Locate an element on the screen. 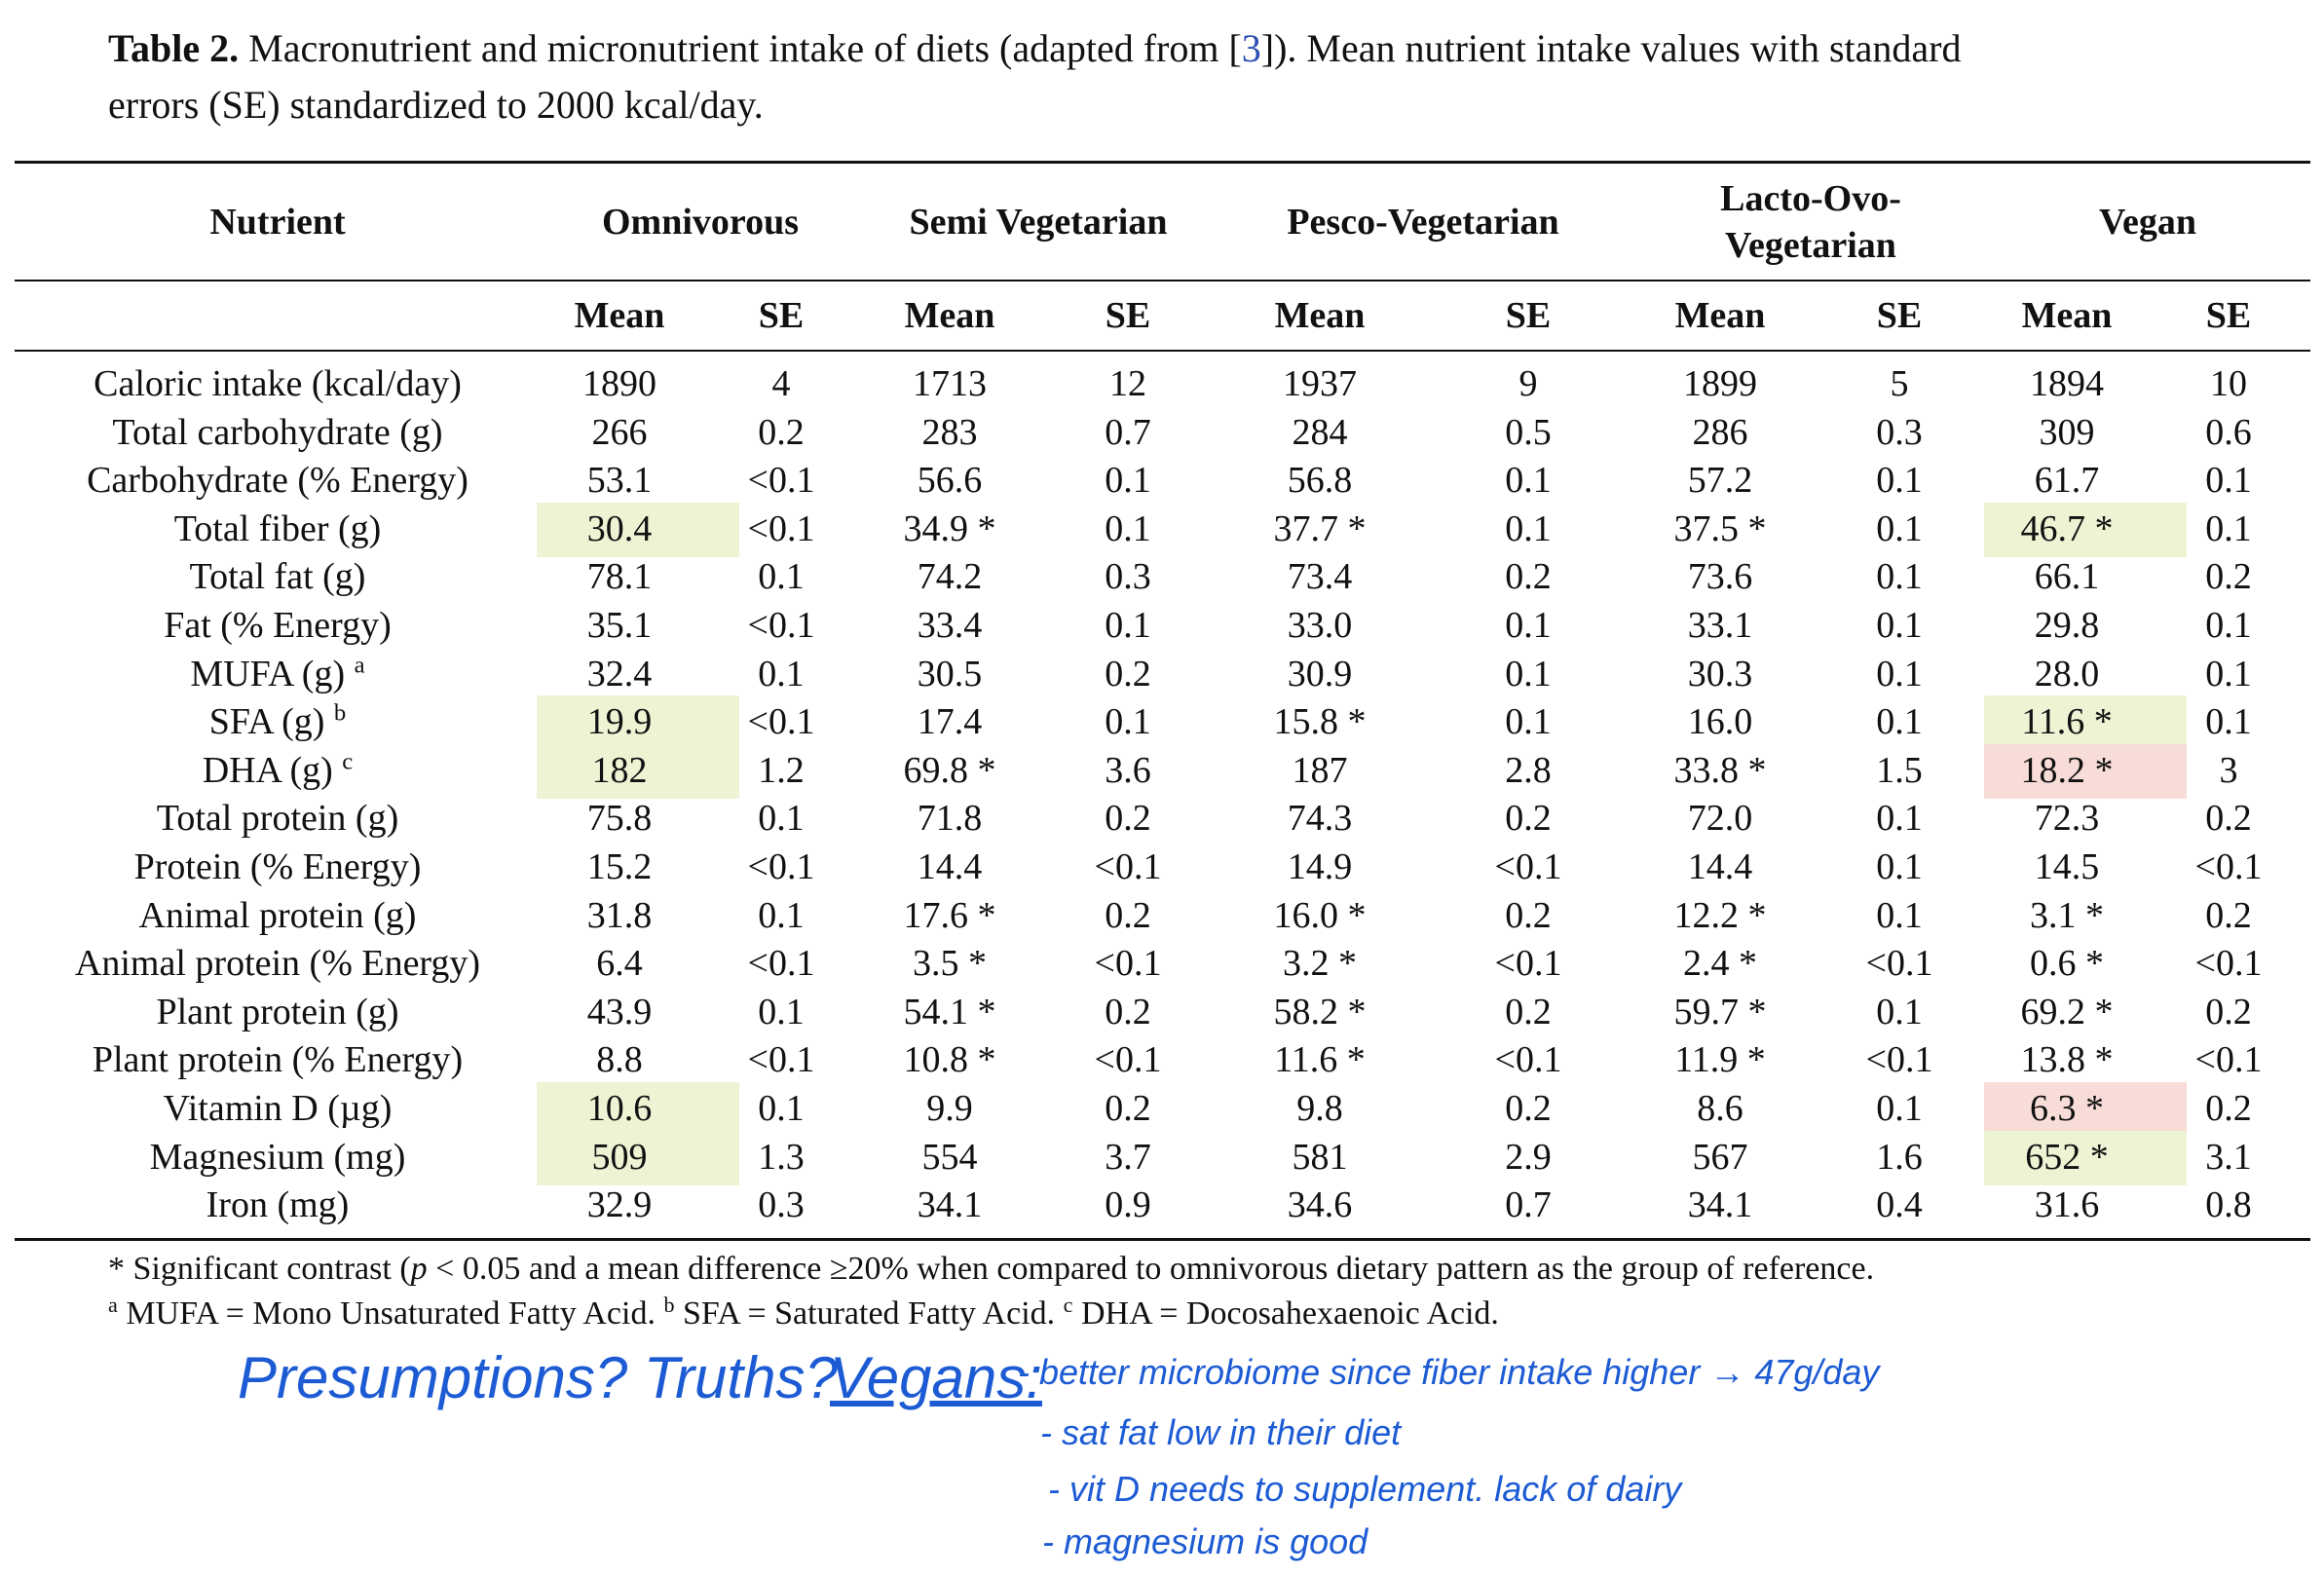 Image resolution: width=2324 pixels, height=1576 pixels. table-cell: 12.2 * is located at coordinates (1720, 915).